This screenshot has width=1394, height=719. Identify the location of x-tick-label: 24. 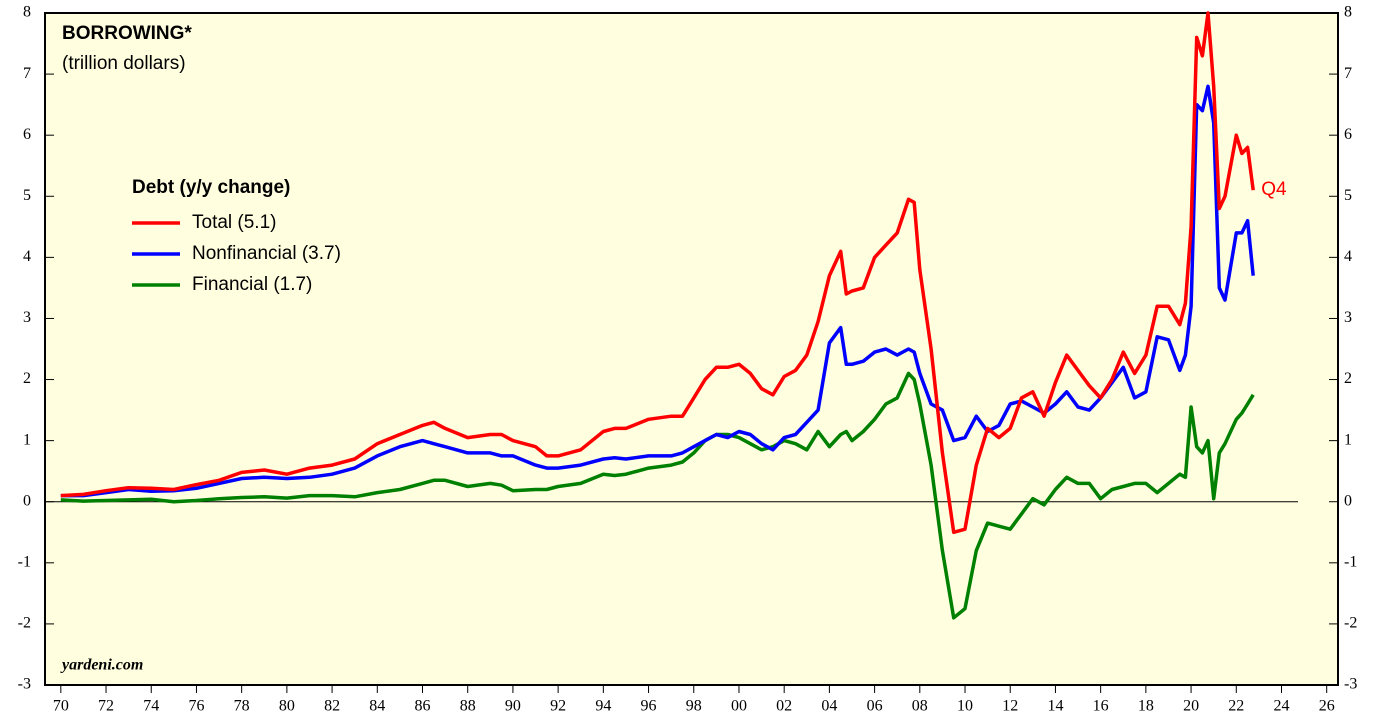
(1281, 706).